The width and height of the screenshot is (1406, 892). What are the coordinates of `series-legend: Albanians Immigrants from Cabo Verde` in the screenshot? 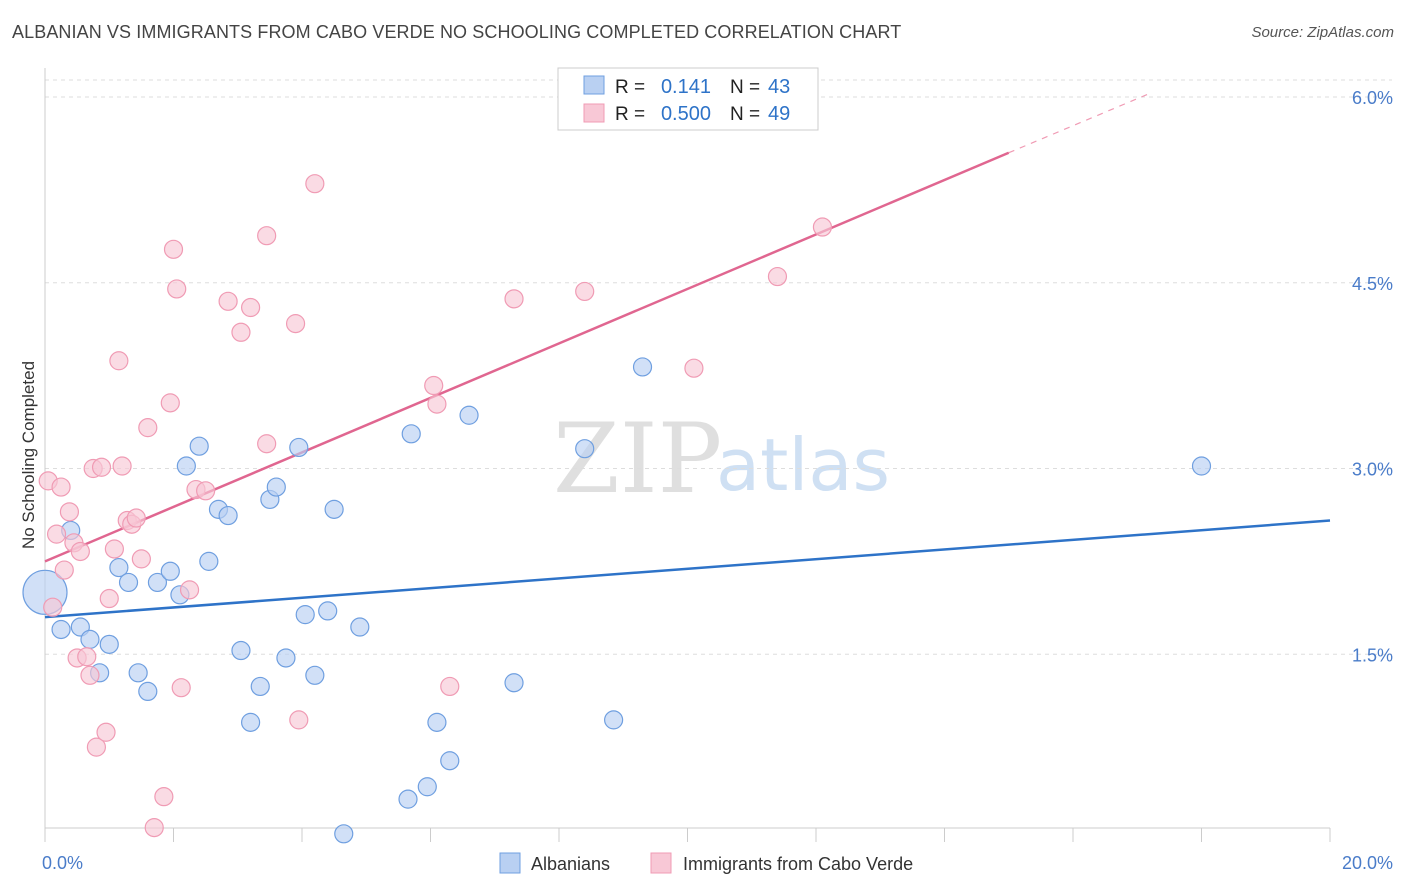 It's located at (706, 863).